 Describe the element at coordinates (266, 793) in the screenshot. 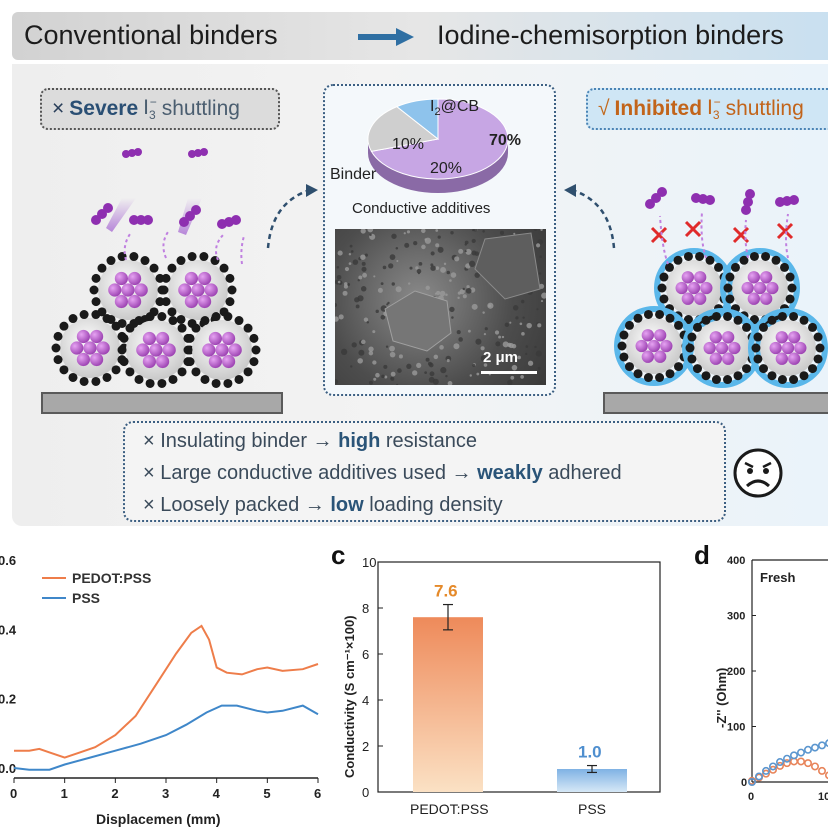

I see `x-tick-label: 5` at that location.